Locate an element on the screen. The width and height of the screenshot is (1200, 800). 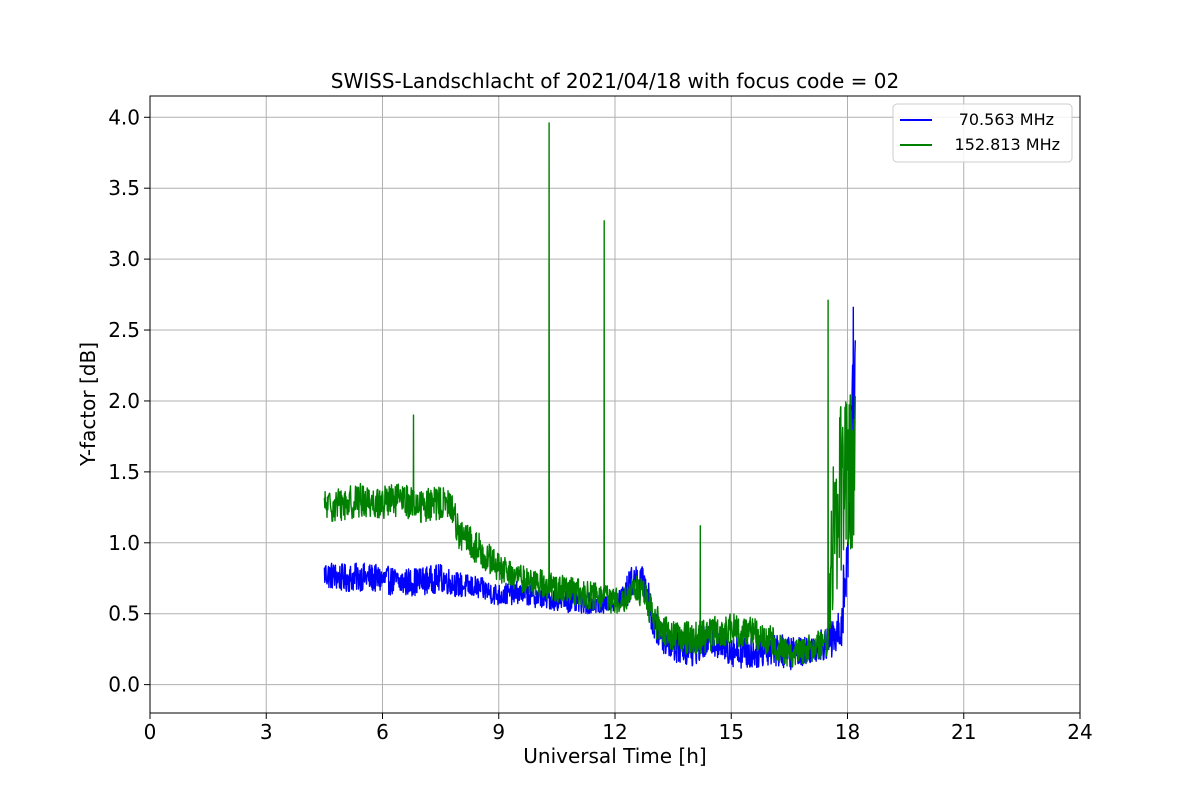
y-tick-label: 2.5 is located at coordinates (124, 330).